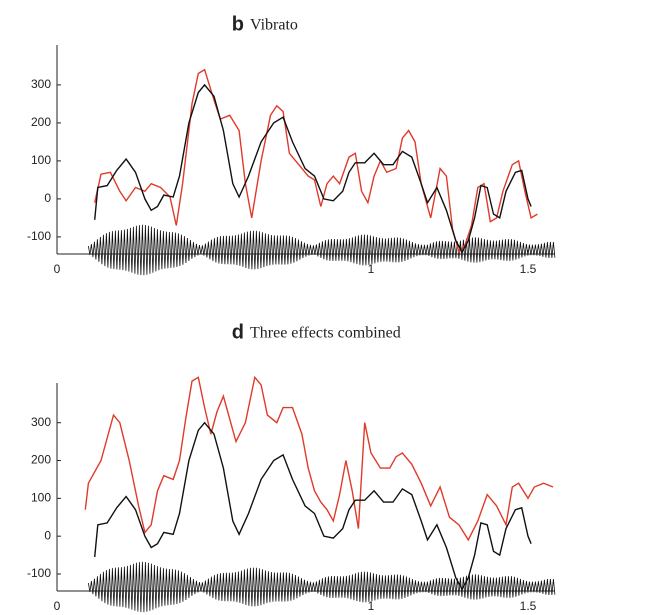 Image resolution: width=660 pixels, height=615 pixels. I want to click on panel-title: Vibrato, so click(274, 25).